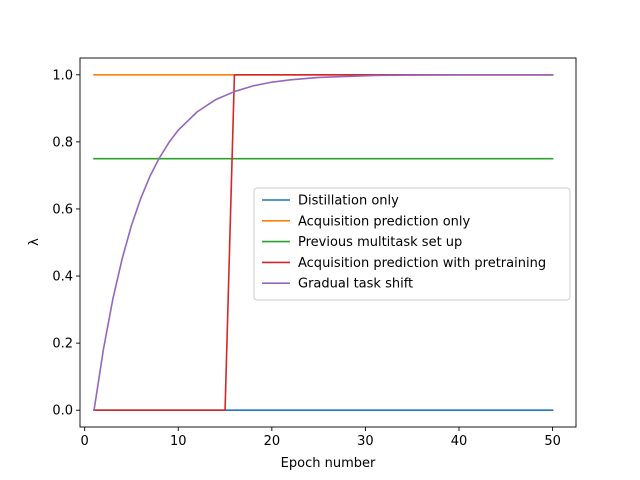 The height and width of the screenshot is (480, 640). Describe the element at coordinates (85, 441) in the screenshot. I see `x-tick-label: 0` at that location.